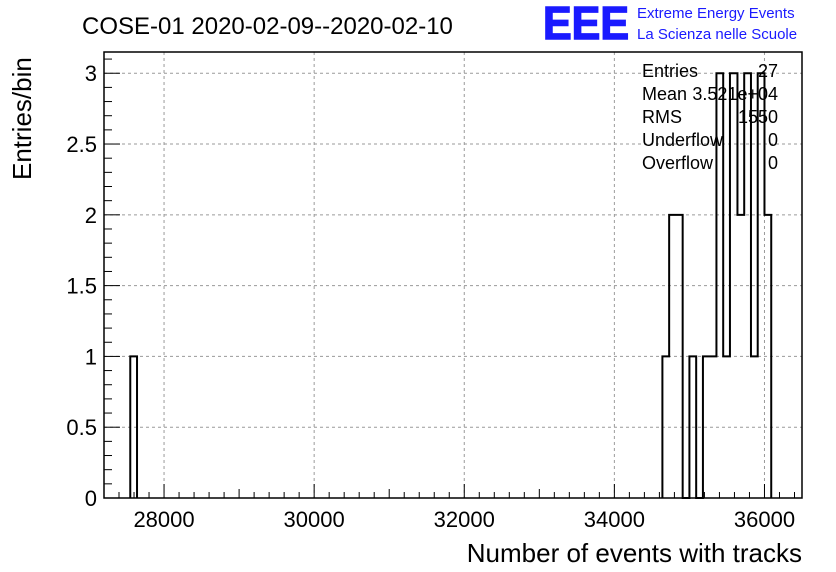 The height and width of the screenshot is (572, 836). What do you see at coordinates (22, 118) in the screenshot?
I see `y-axis-label: Entries/bin` at bounding box center [22, 118].